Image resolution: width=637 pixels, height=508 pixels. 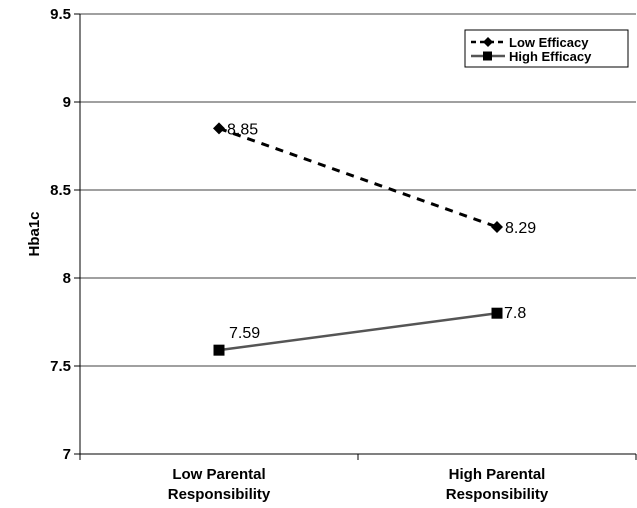 I want to click on data-label: 7.59, so click(x=244, y=333).